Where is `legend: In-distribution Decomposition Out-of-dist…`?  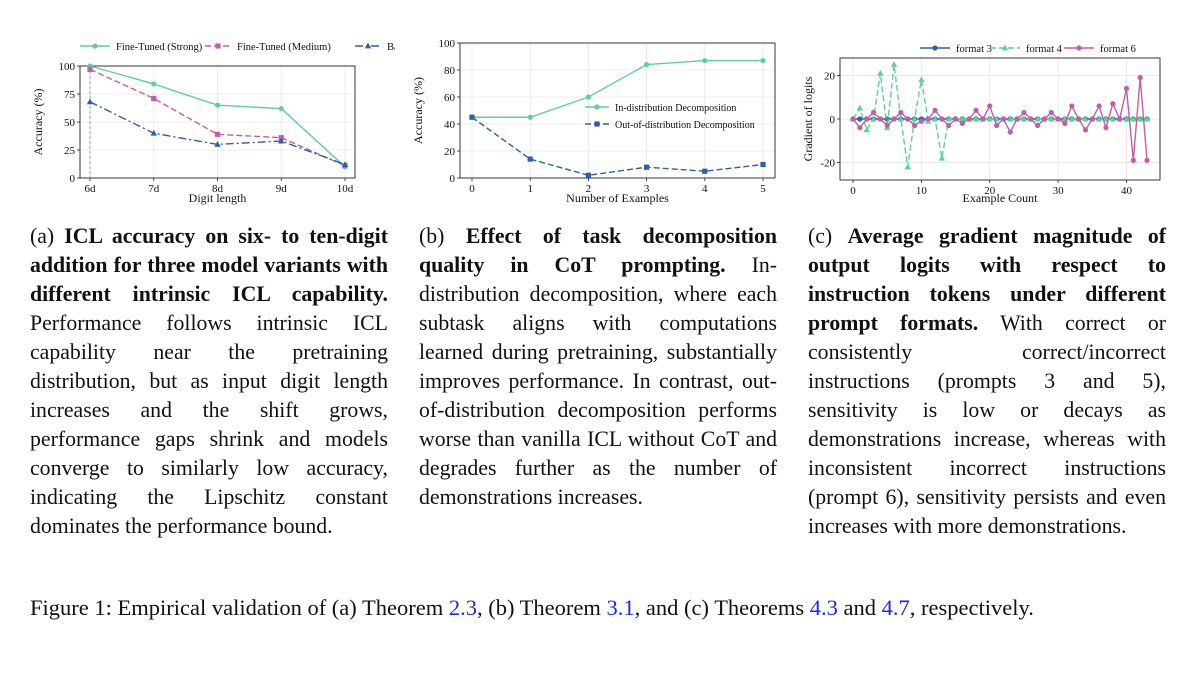 legend: In-distribution Decomposition Out-of-dist… is located at coordinates (670, 117).